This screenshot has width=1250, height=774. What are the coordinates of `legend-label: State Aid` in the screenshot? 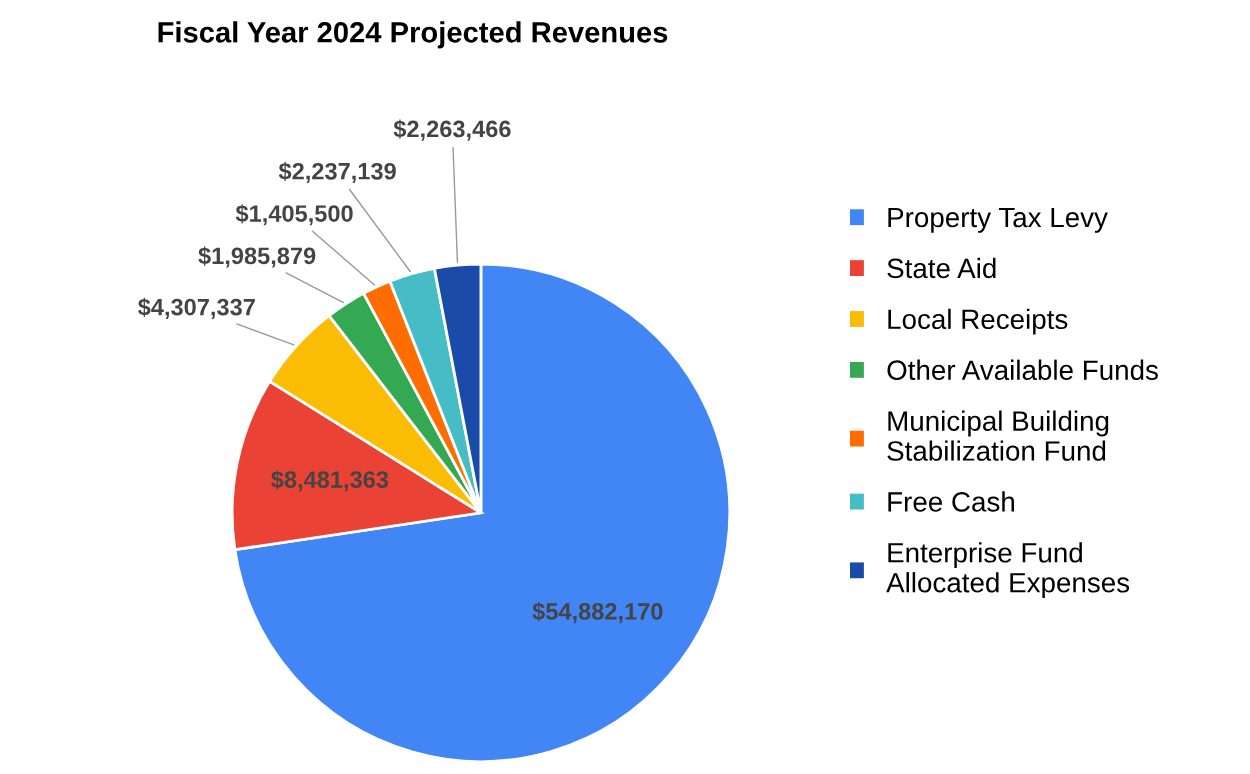 It's located at (941, 268).